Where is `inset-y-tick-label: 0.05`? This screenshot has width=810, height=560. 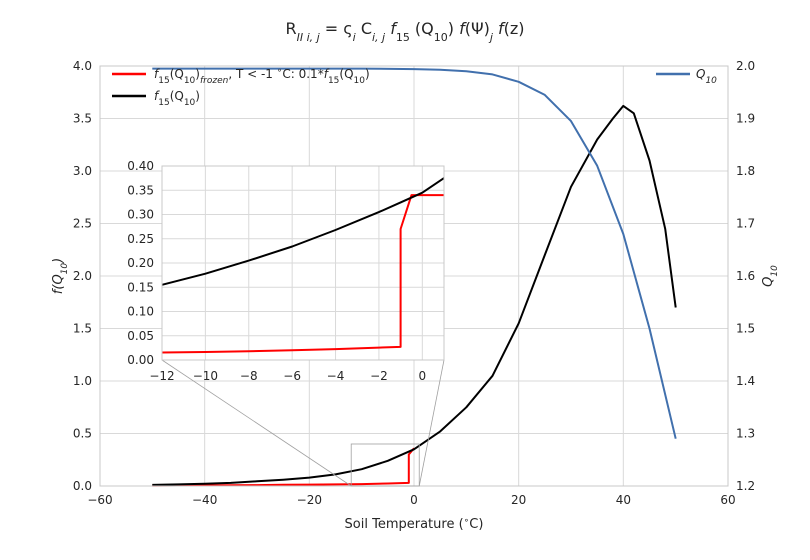
inset-y-tick-label: 0.05 is located at coordinates (140, 336).